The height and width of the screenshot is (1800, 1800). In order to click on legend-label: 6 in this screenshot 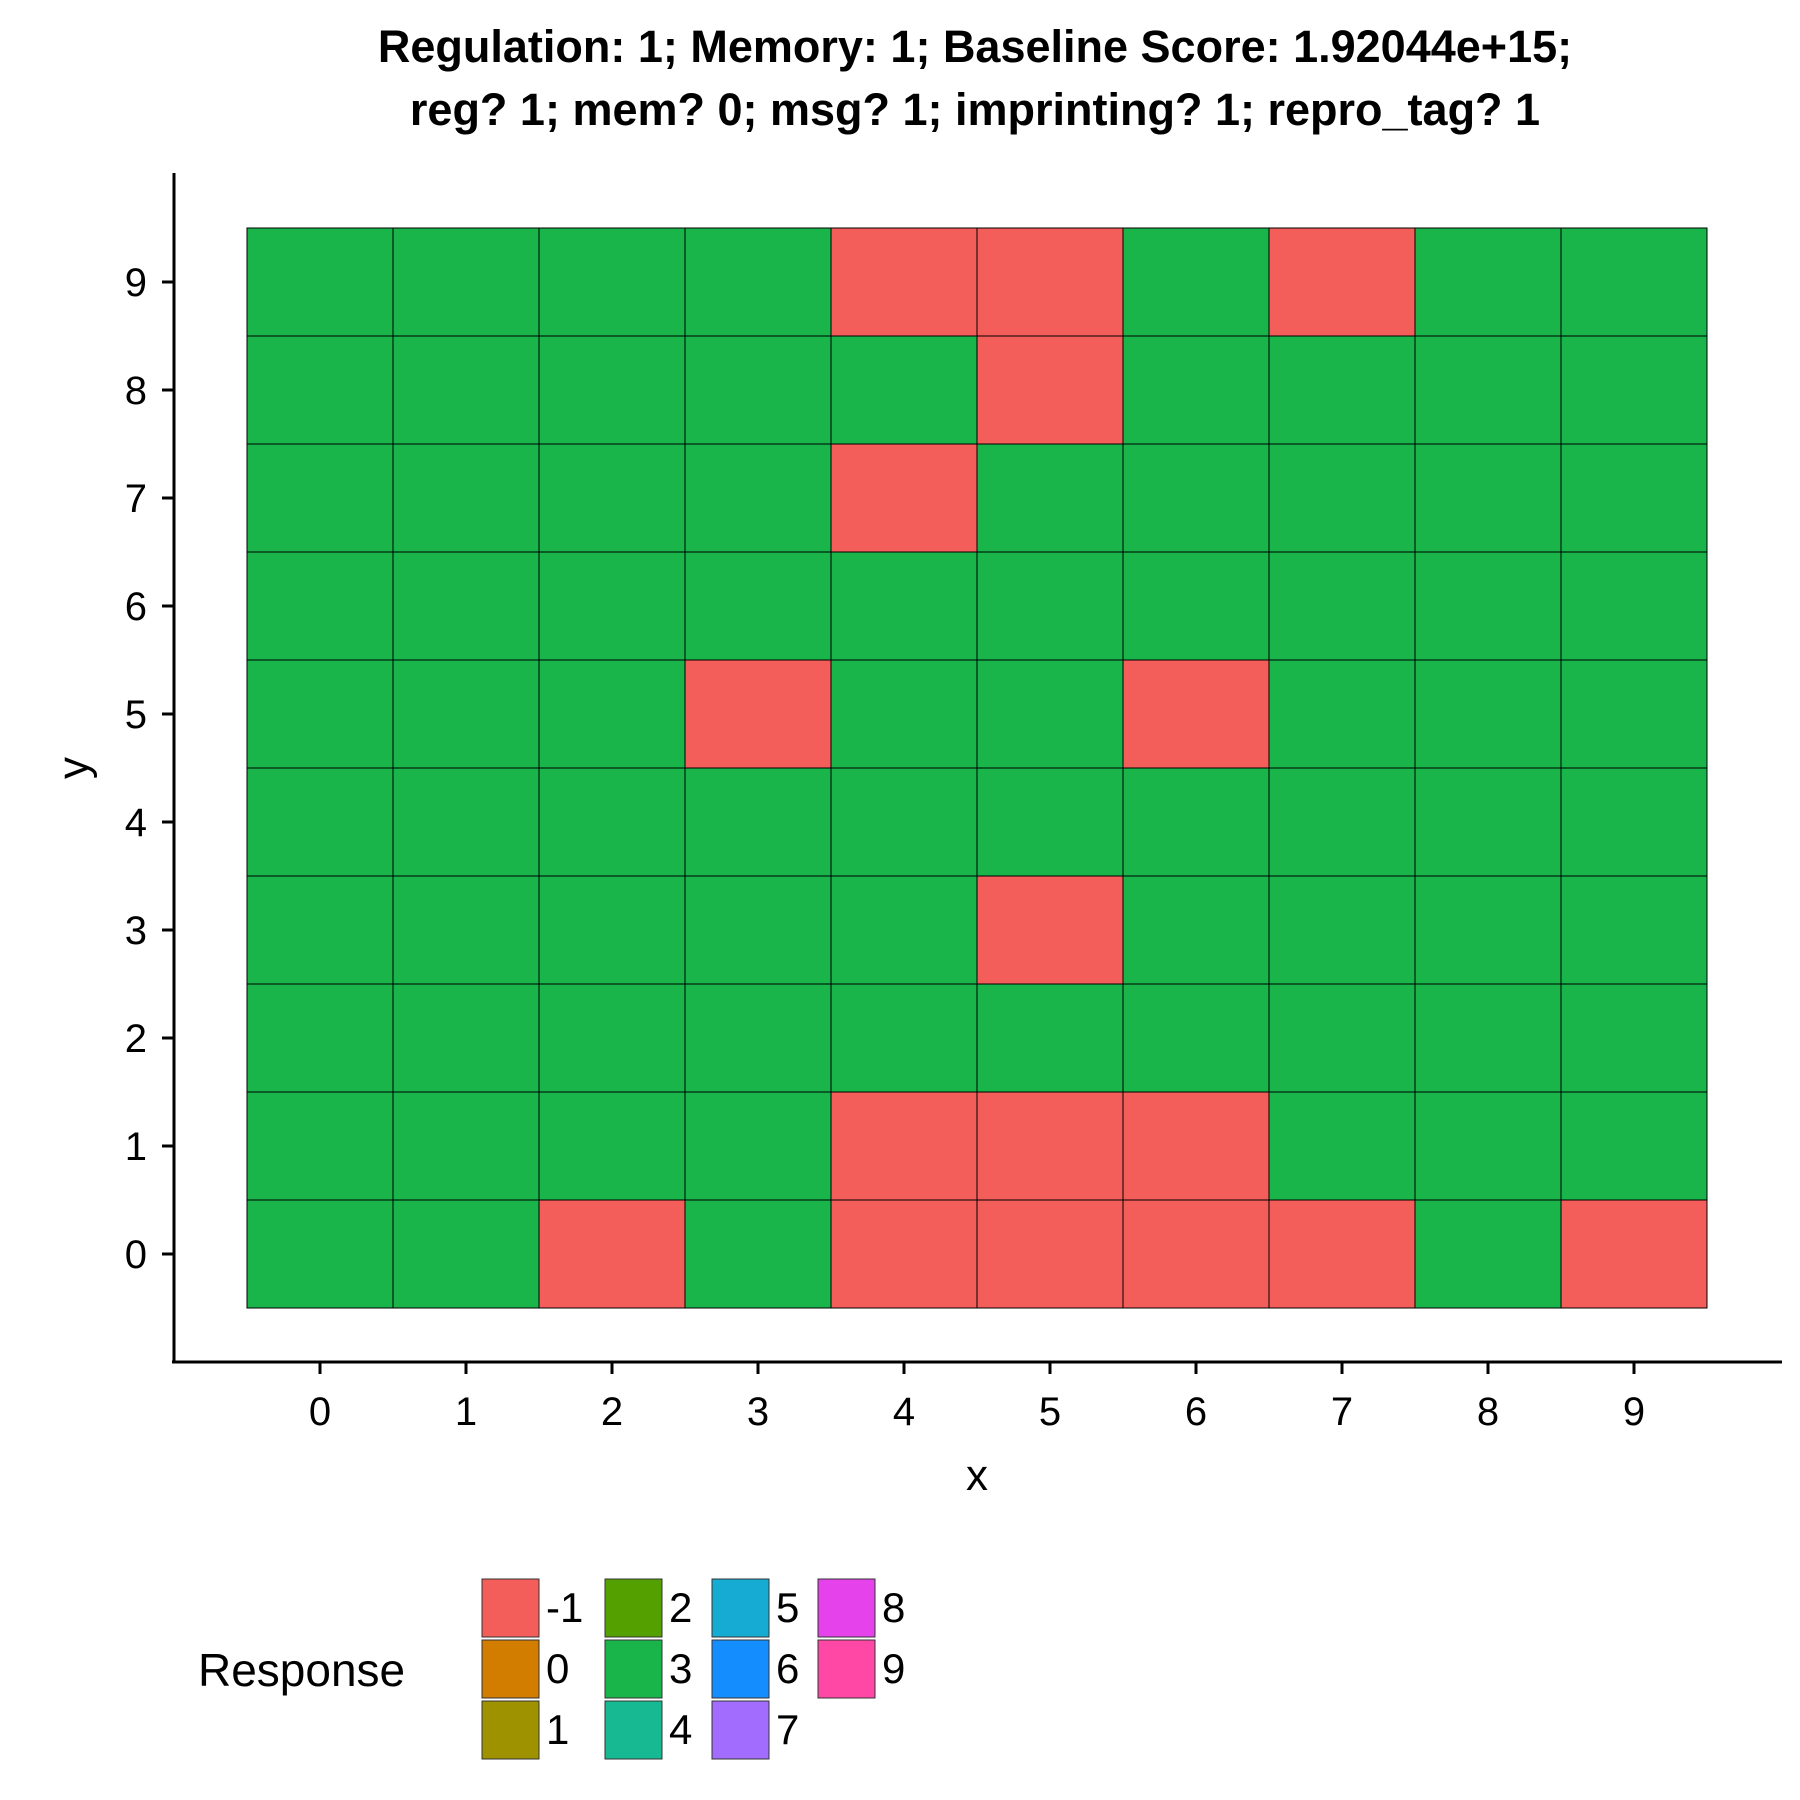, I will do `click(787, 1668)`.